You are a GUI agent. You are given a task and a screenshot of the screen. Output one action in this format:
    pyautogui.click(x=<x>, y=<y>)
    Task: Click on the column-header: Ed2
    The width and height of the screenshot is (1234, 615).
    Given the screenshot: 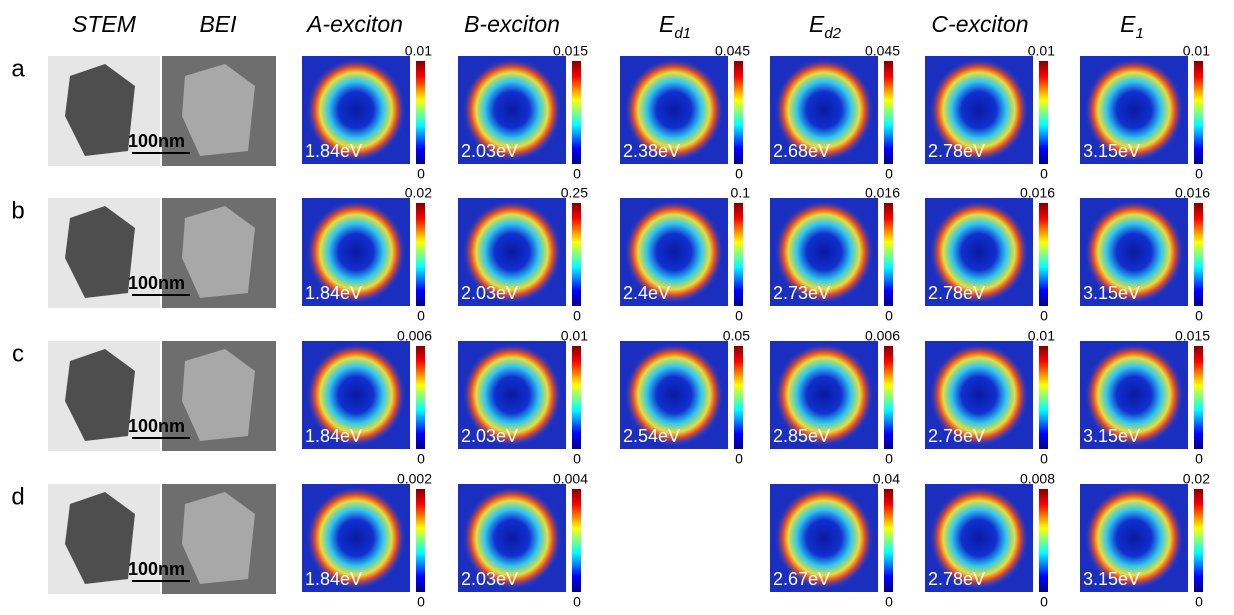 What is the action you would take?
    pyautogui.click(x=825, y=26)
    